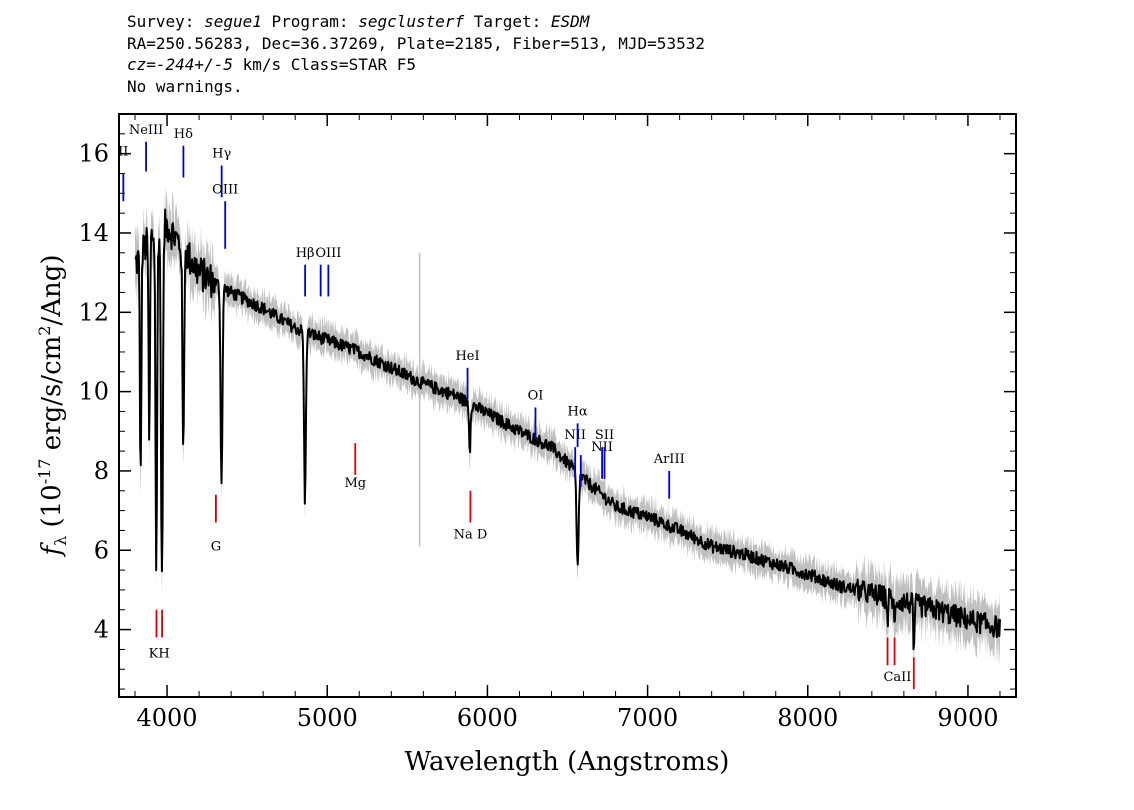  What do you see at coordinates (93, 392) in the screenshot?
I see `y-tick-label: 10` at bounding box center [93, 392].